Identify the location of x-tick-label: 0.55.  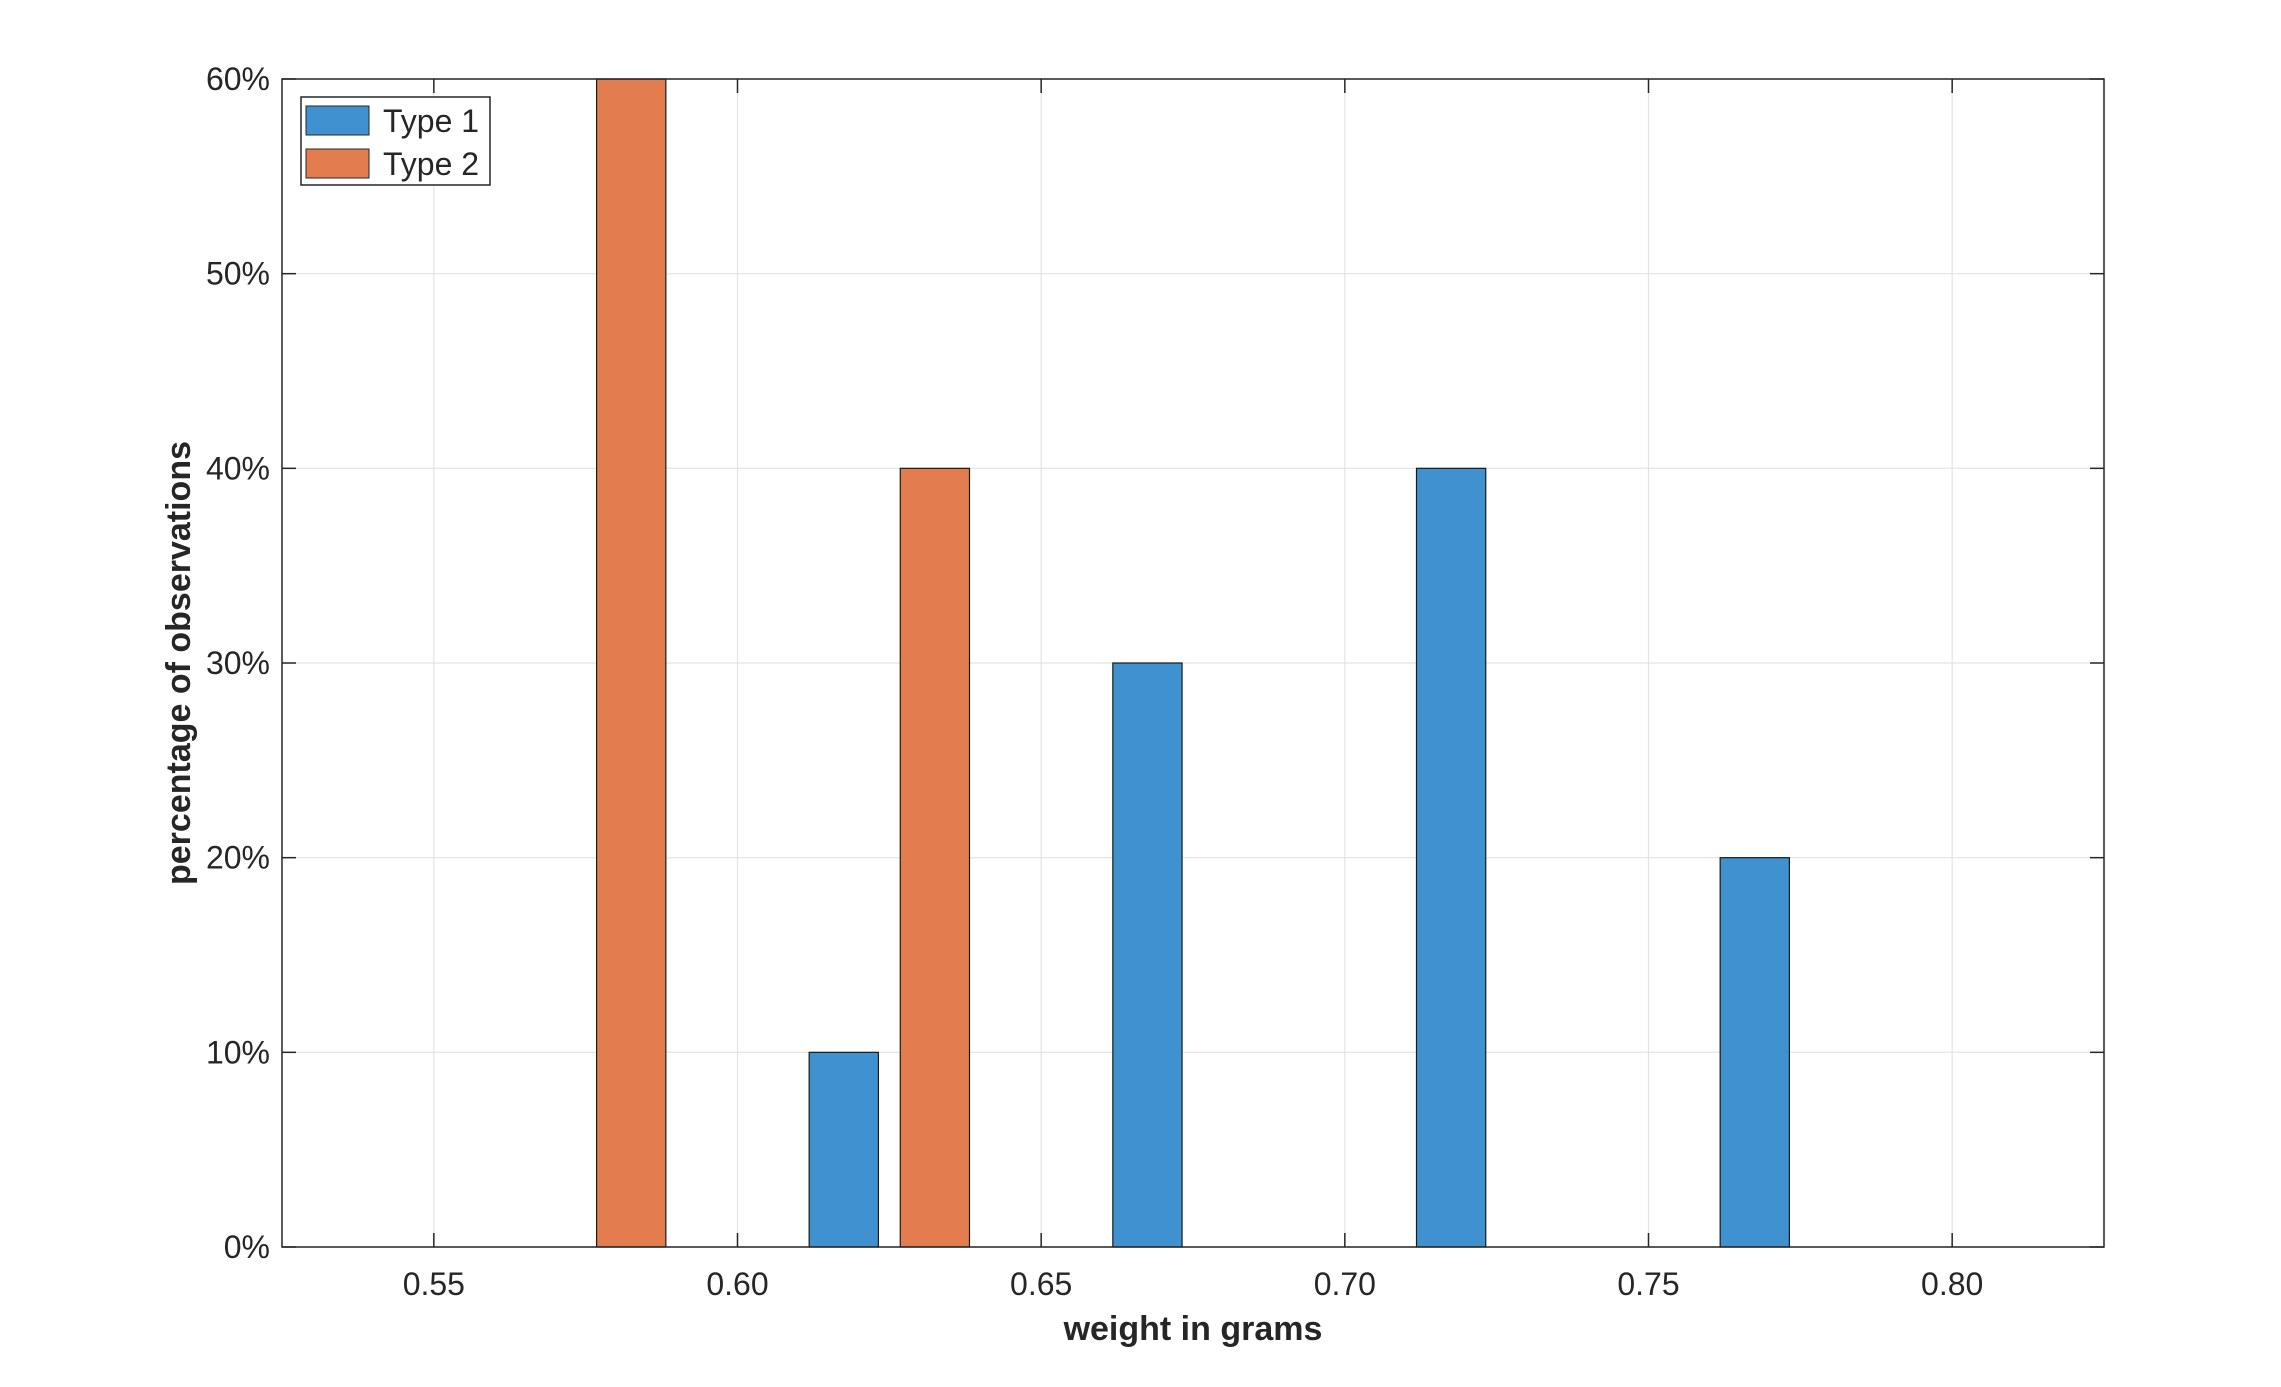
(434, 1284).